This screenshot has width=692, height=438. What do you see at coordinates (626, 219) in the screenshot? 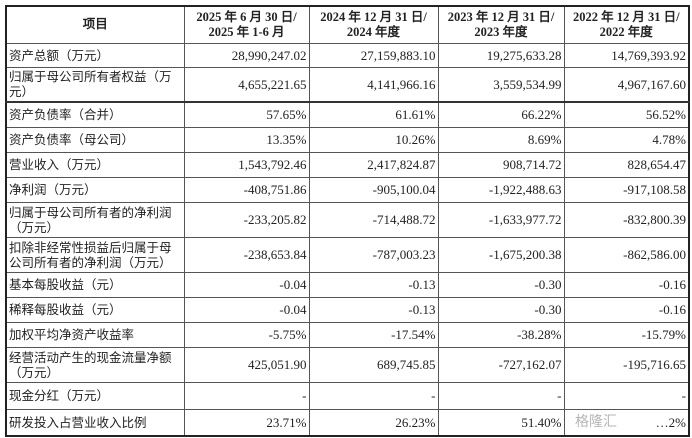
I see `cell-value: -832,800.39` at bounding box center [626, 219].